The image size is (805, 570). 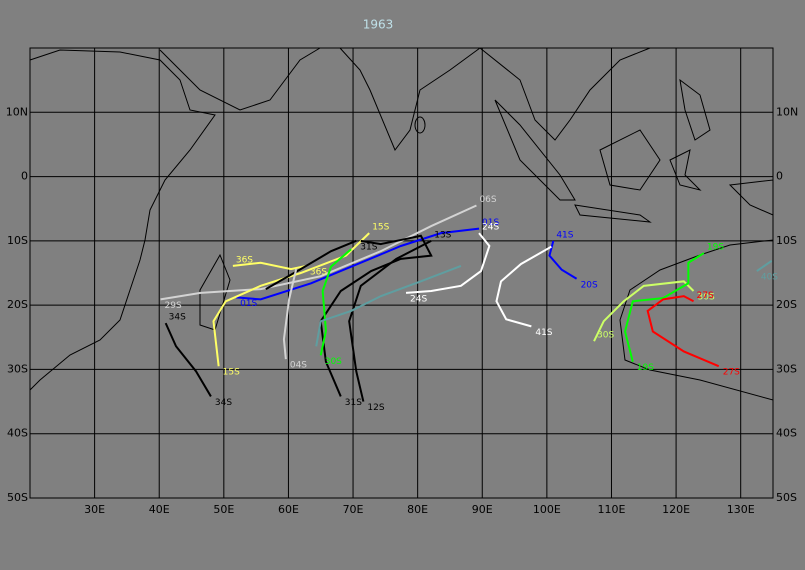 I want to click on track-start-label: 06S, so click(x=487, y=200).